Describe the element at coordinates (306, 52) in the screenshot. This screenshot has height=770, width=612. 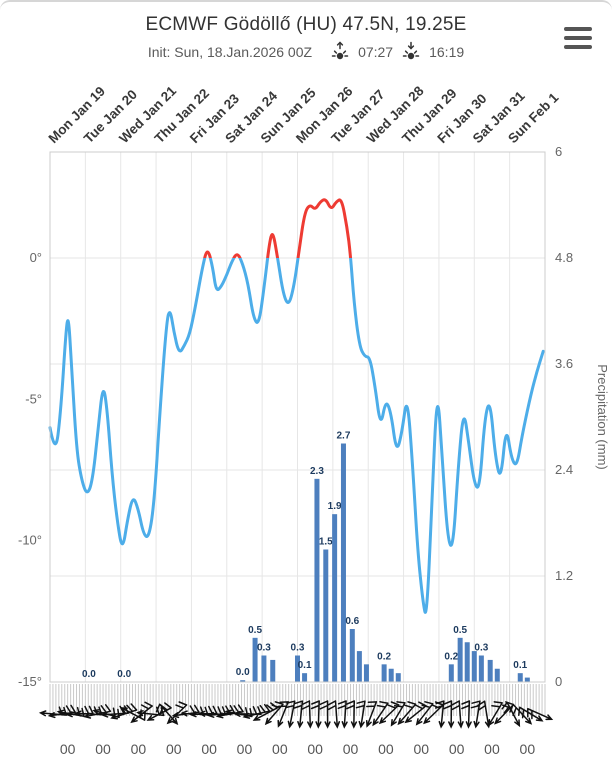
I see `chart-subtitle: Init: Sun, 18.Jan.2026 00Z 07:27` at that location.